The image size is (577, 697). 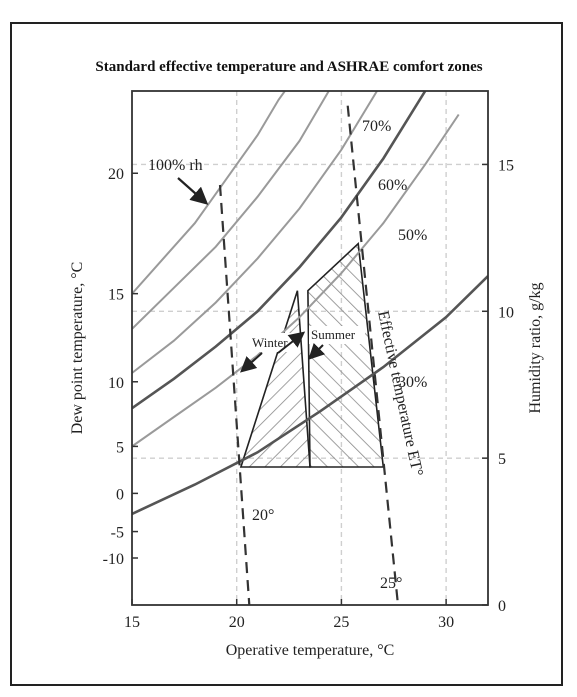 What do you see at coordinates (341, 622) in the screenshot?
I see `x-tick-label: 25` at bounding box center [341, 622].